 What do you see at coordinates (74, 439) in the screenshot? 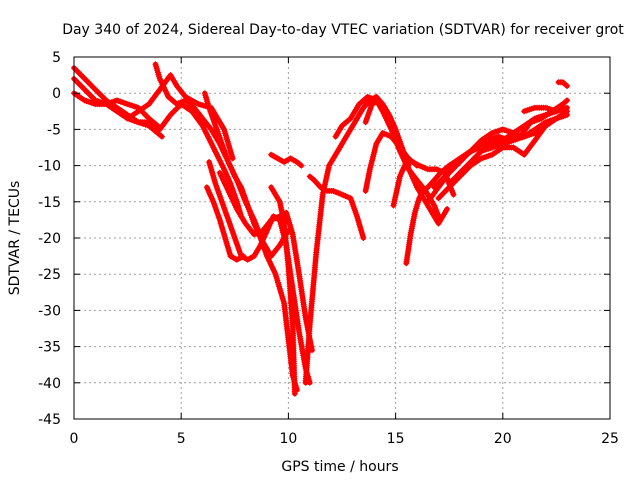
I see `x-tick-label: 0` at bounding box center [74, 439].